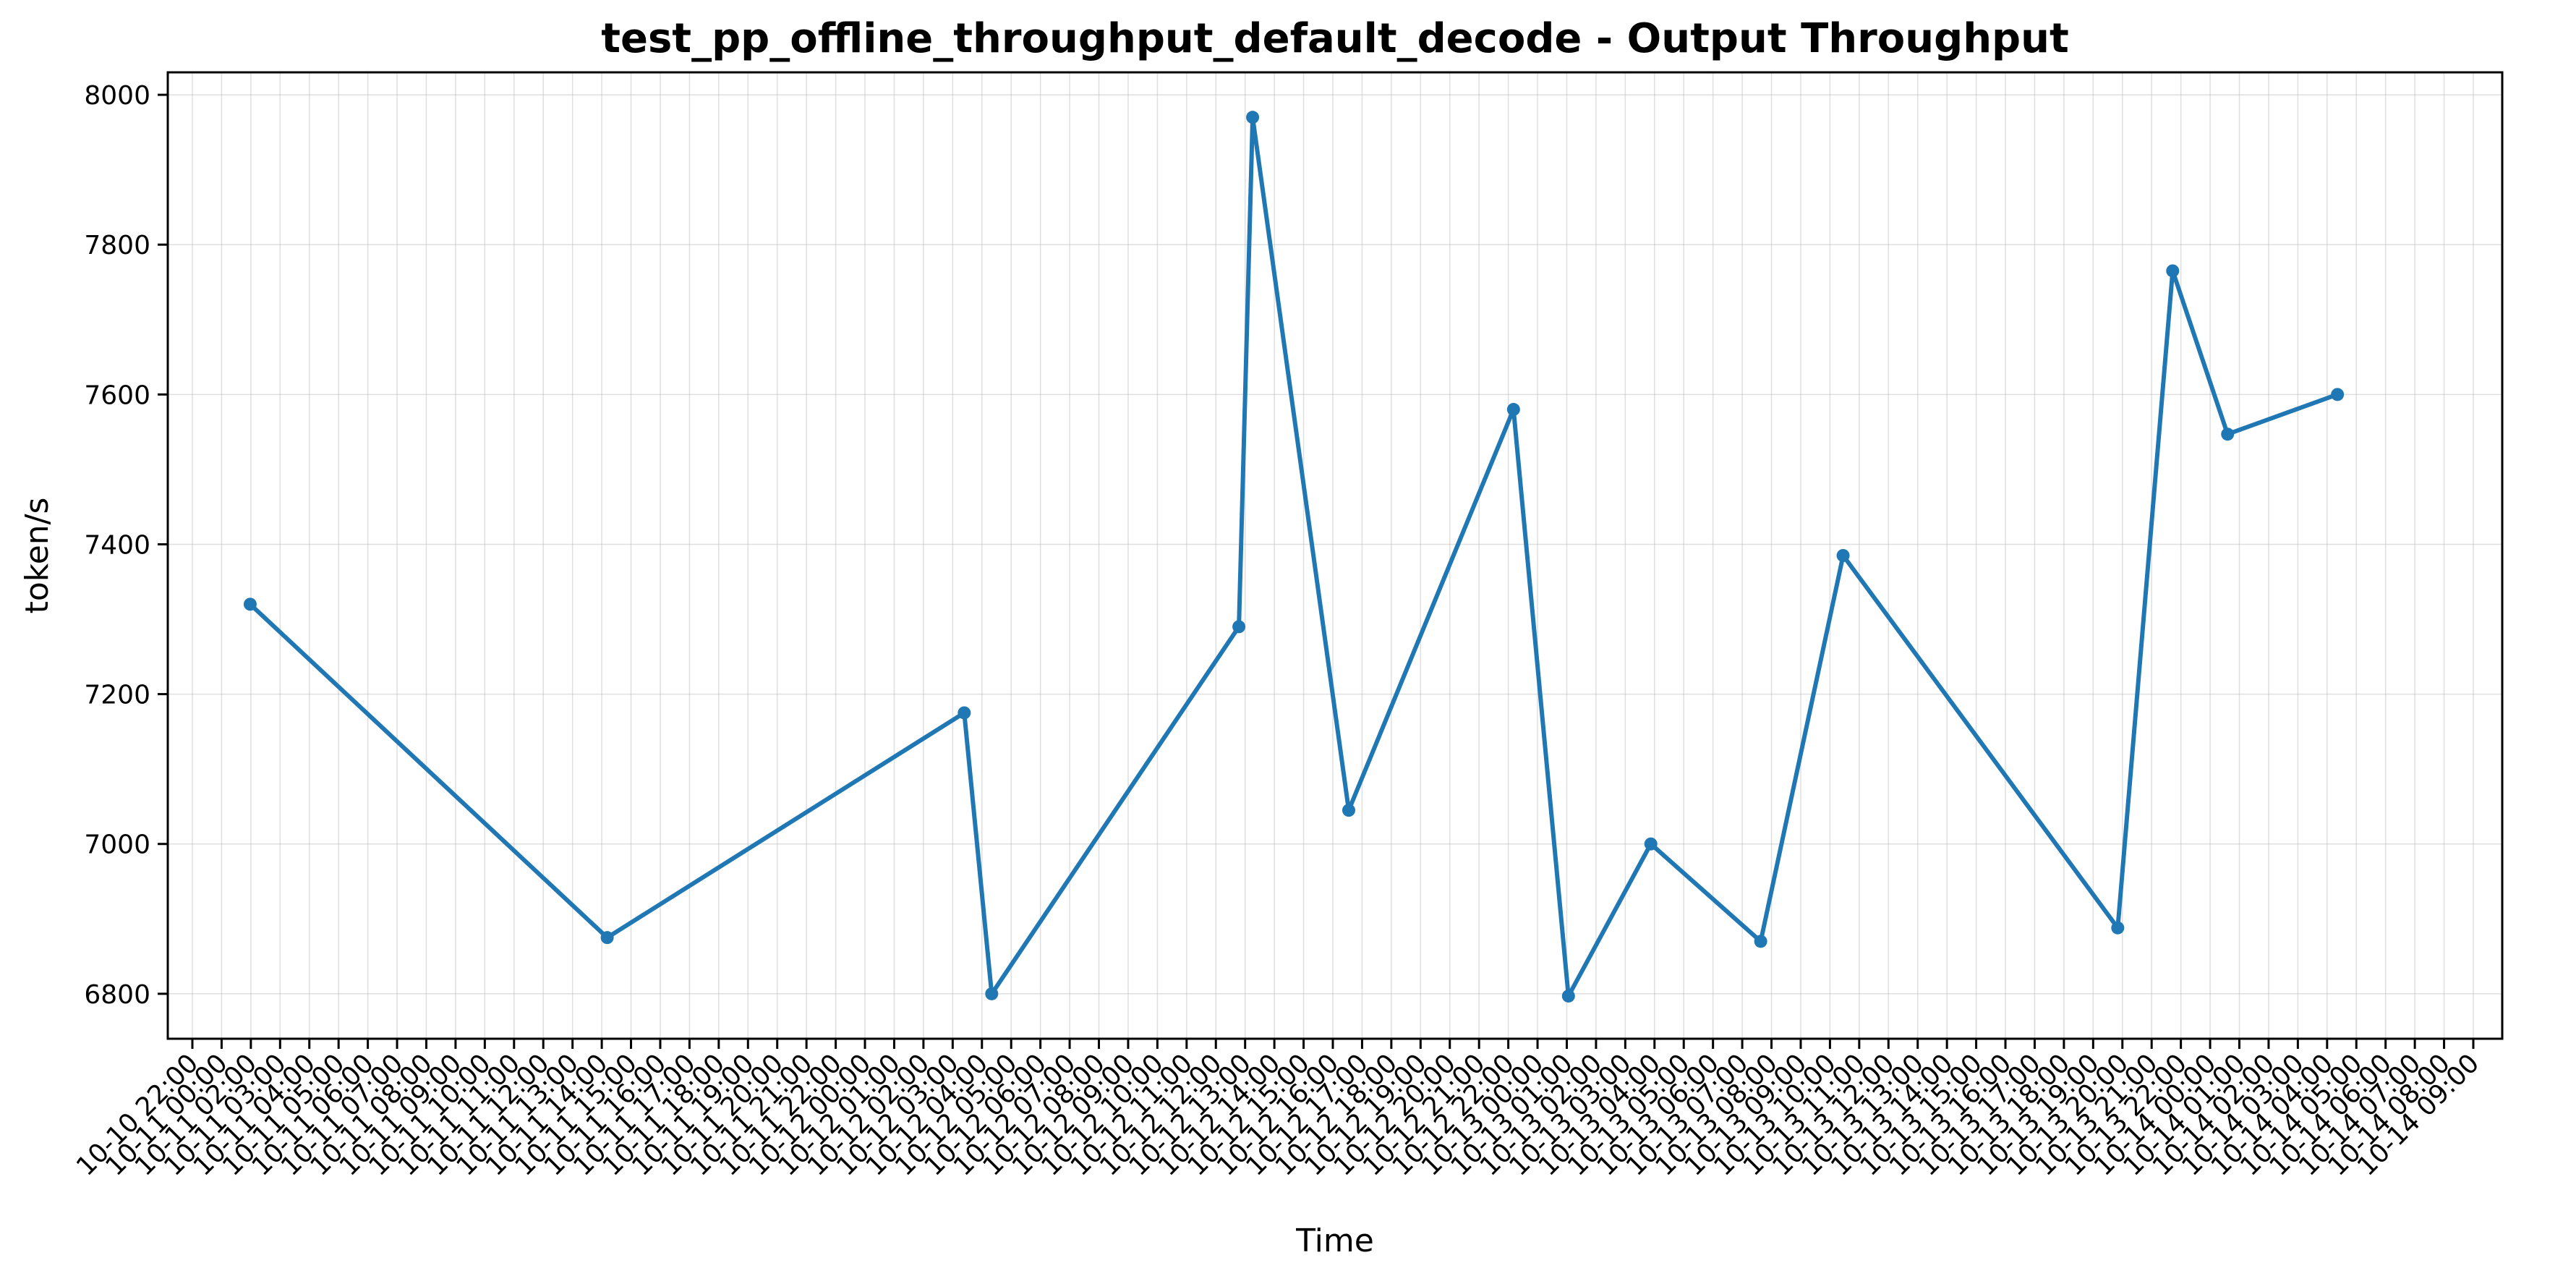 This screenshot has height=1276, width=2576. What do you see at coordinates (117, 695) in the screenshot?
I see `y-tick-label: 7200` at bounding box center [117, 695].